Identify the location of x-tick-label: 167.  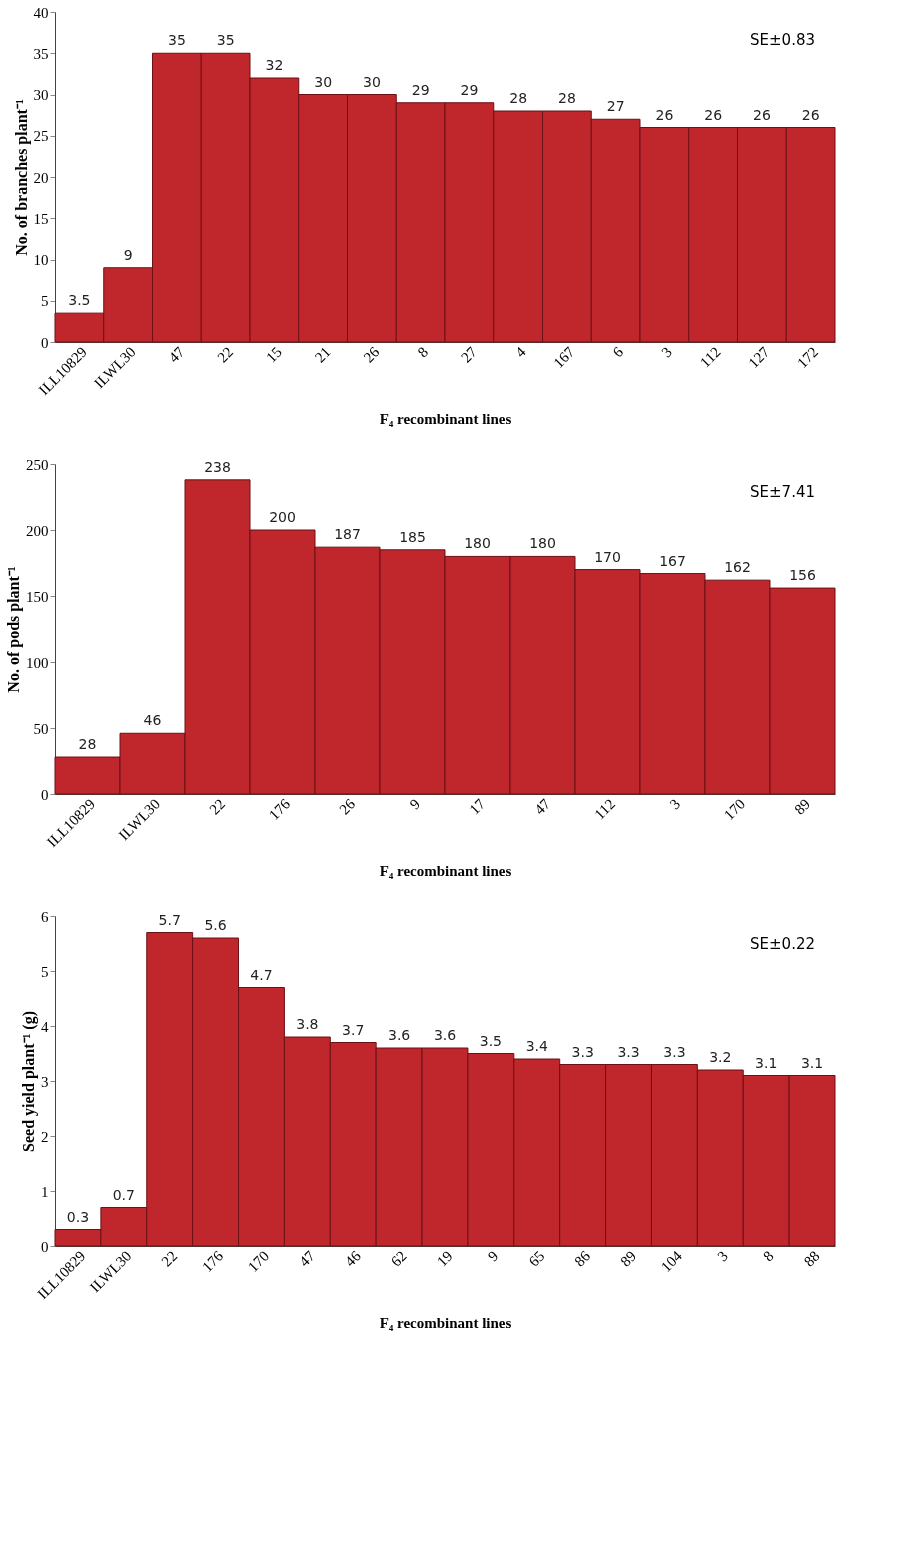
(564, 357).